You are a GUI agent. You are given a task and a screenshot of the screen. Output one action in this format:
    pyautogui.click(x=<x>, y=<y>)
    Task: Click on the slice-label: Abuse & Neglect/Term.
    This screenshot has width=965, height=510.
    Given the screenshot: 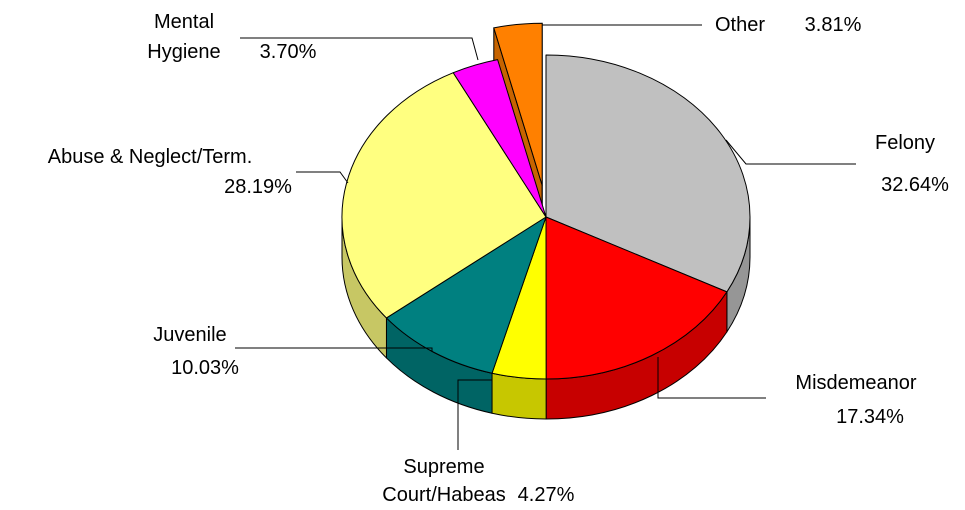 What is the action you would take?
    pyautogui.click(x=150, y=157)
    